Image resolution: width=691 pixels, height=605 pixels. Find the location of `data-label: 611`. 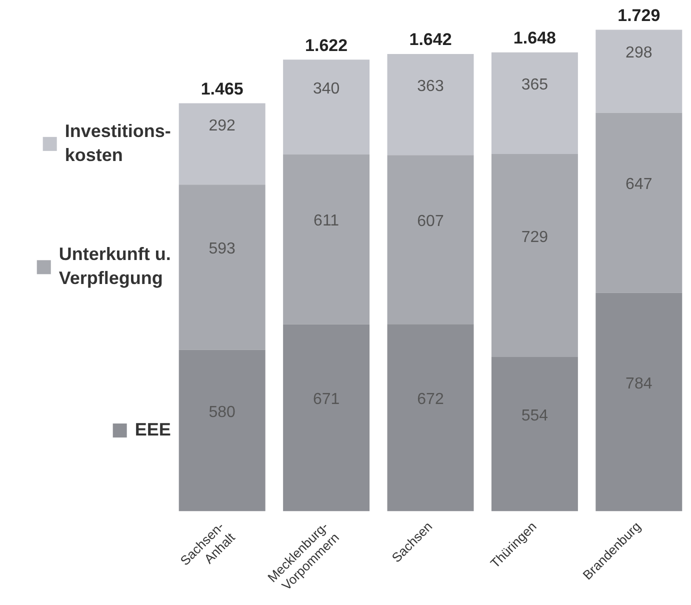

data-label: 611 is located at coordinates (327, 221).